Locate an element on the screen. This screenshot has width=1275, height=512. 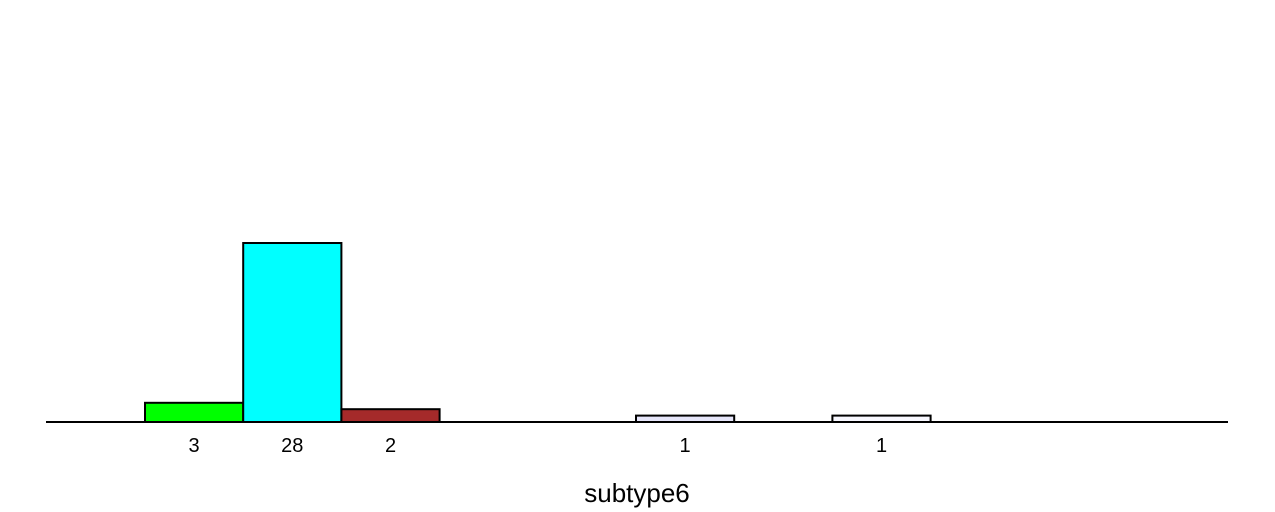
value-label-1: 3 is located at coordinates (194, 446).